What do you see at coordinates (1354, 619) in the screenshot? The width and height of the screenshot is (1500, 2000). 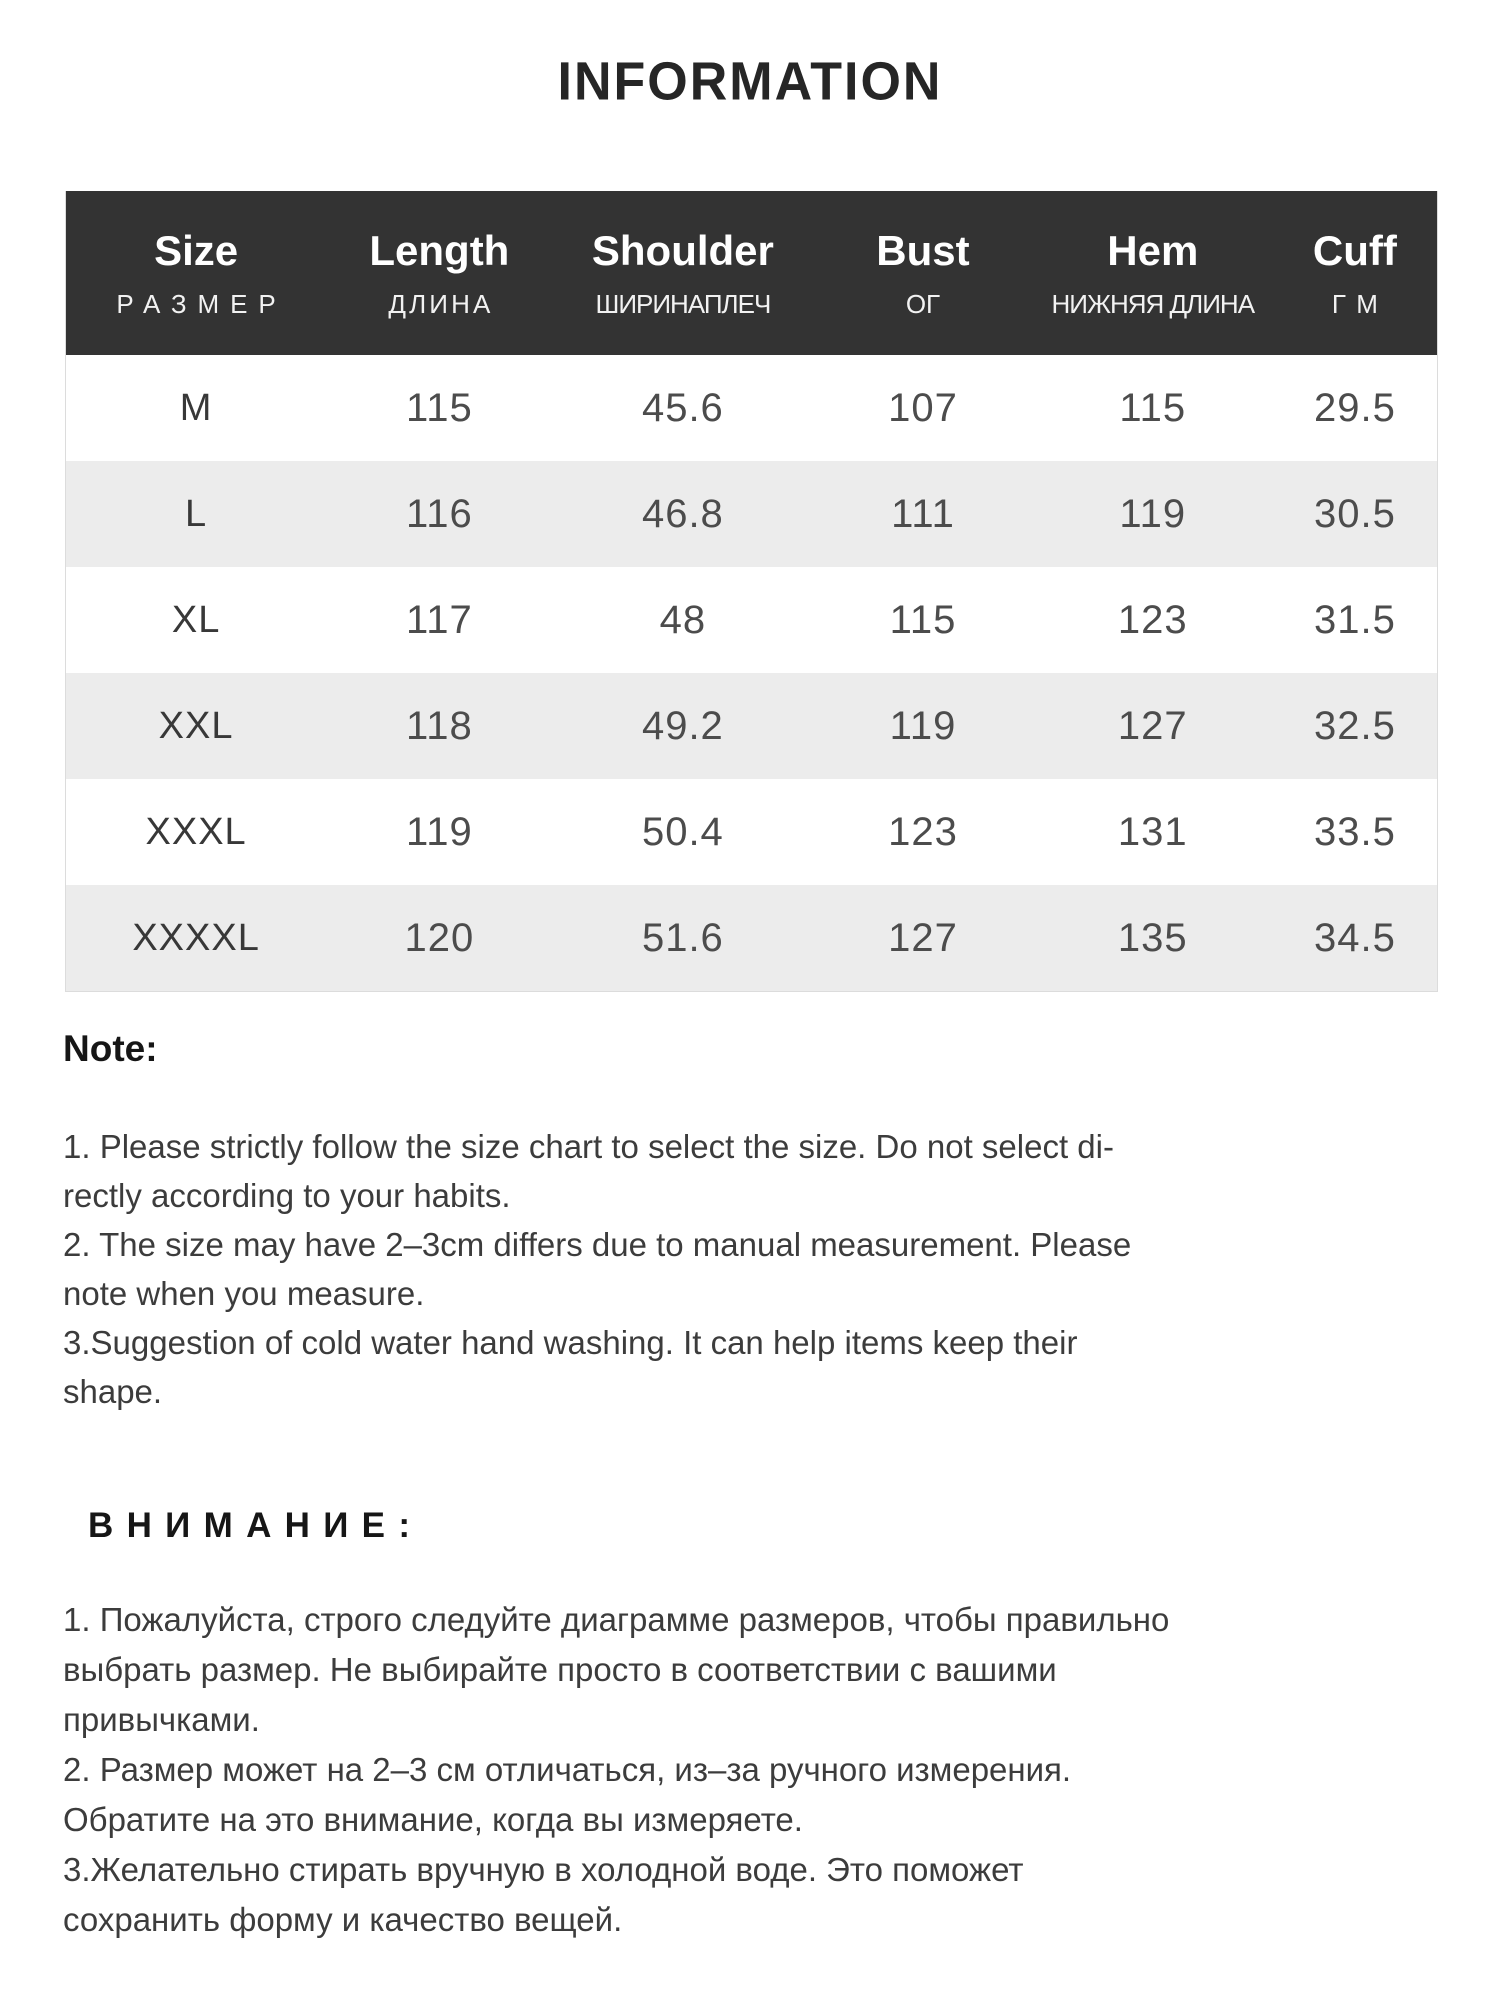 I see `cuff-value: 31.5` at bounding box center [1354, 619].